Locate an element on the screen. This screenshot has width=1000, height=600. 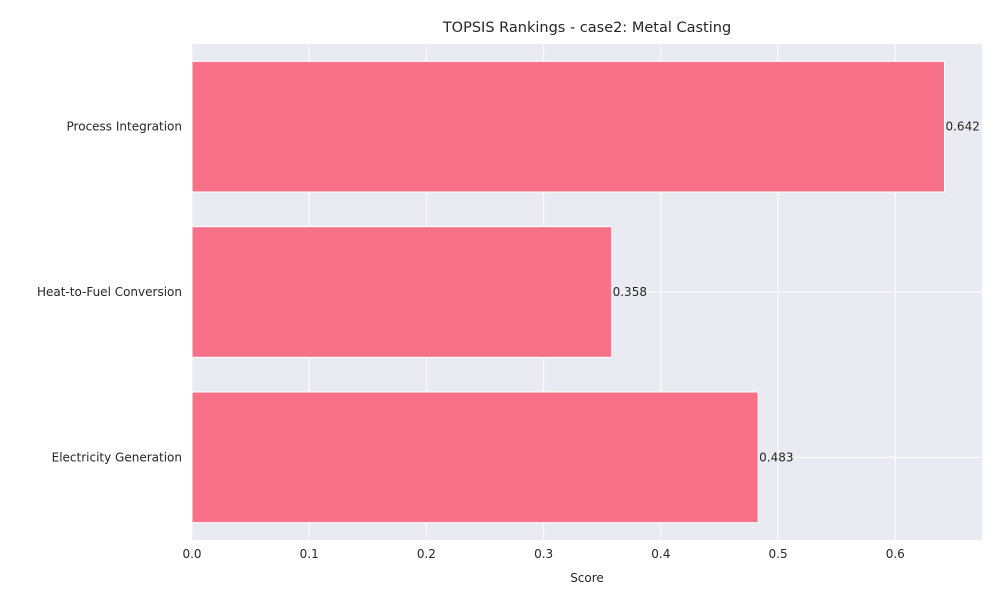
y-tick-label: Electricity Generation is located at coordinates (117, 457).